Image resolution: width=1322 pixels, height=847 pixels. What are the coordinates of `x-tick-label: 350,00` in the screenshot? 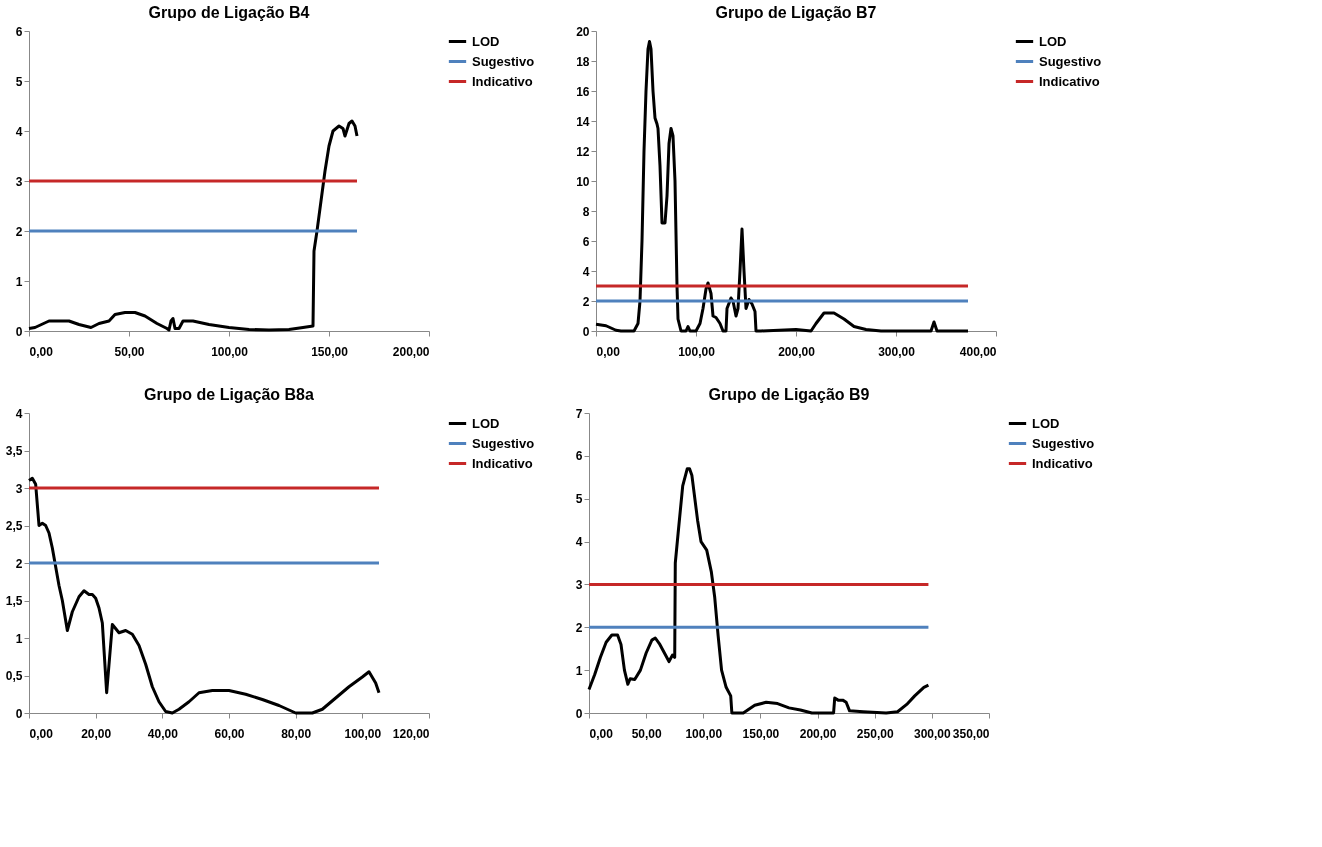 It's located at (971, 733).